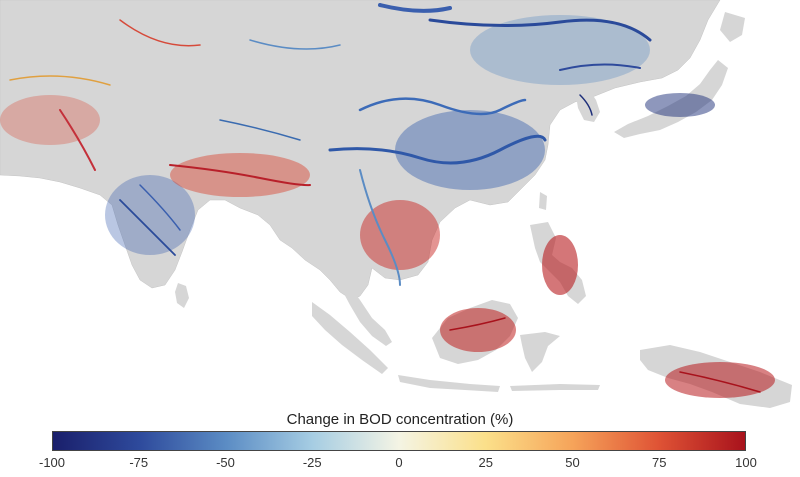 The height and width of the screenshot is (477, 800). What do you see at coordinates (442, 106) in the screenshot?
I see `yellow-river` at bounding box center [442, 106].